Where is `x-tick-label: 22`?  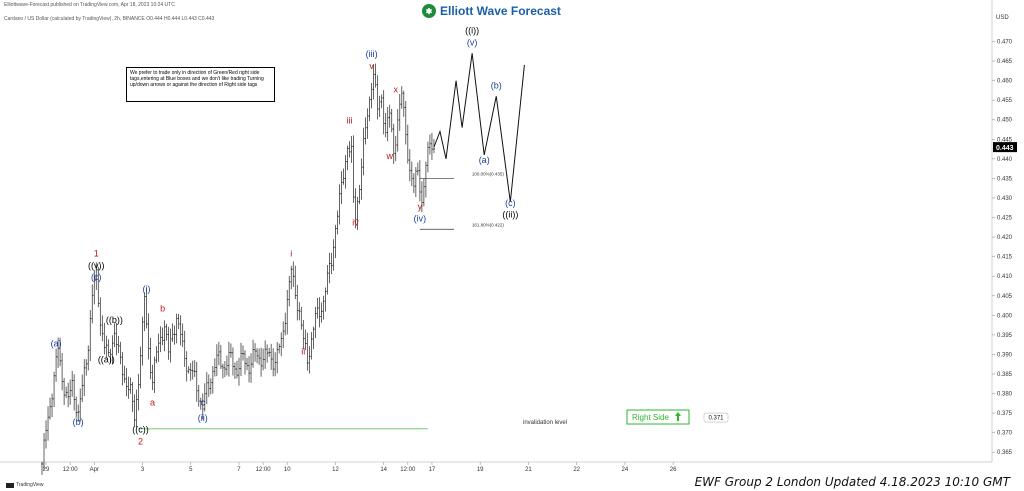 x-tick-label: 22 is located at coordinates (576, 470).